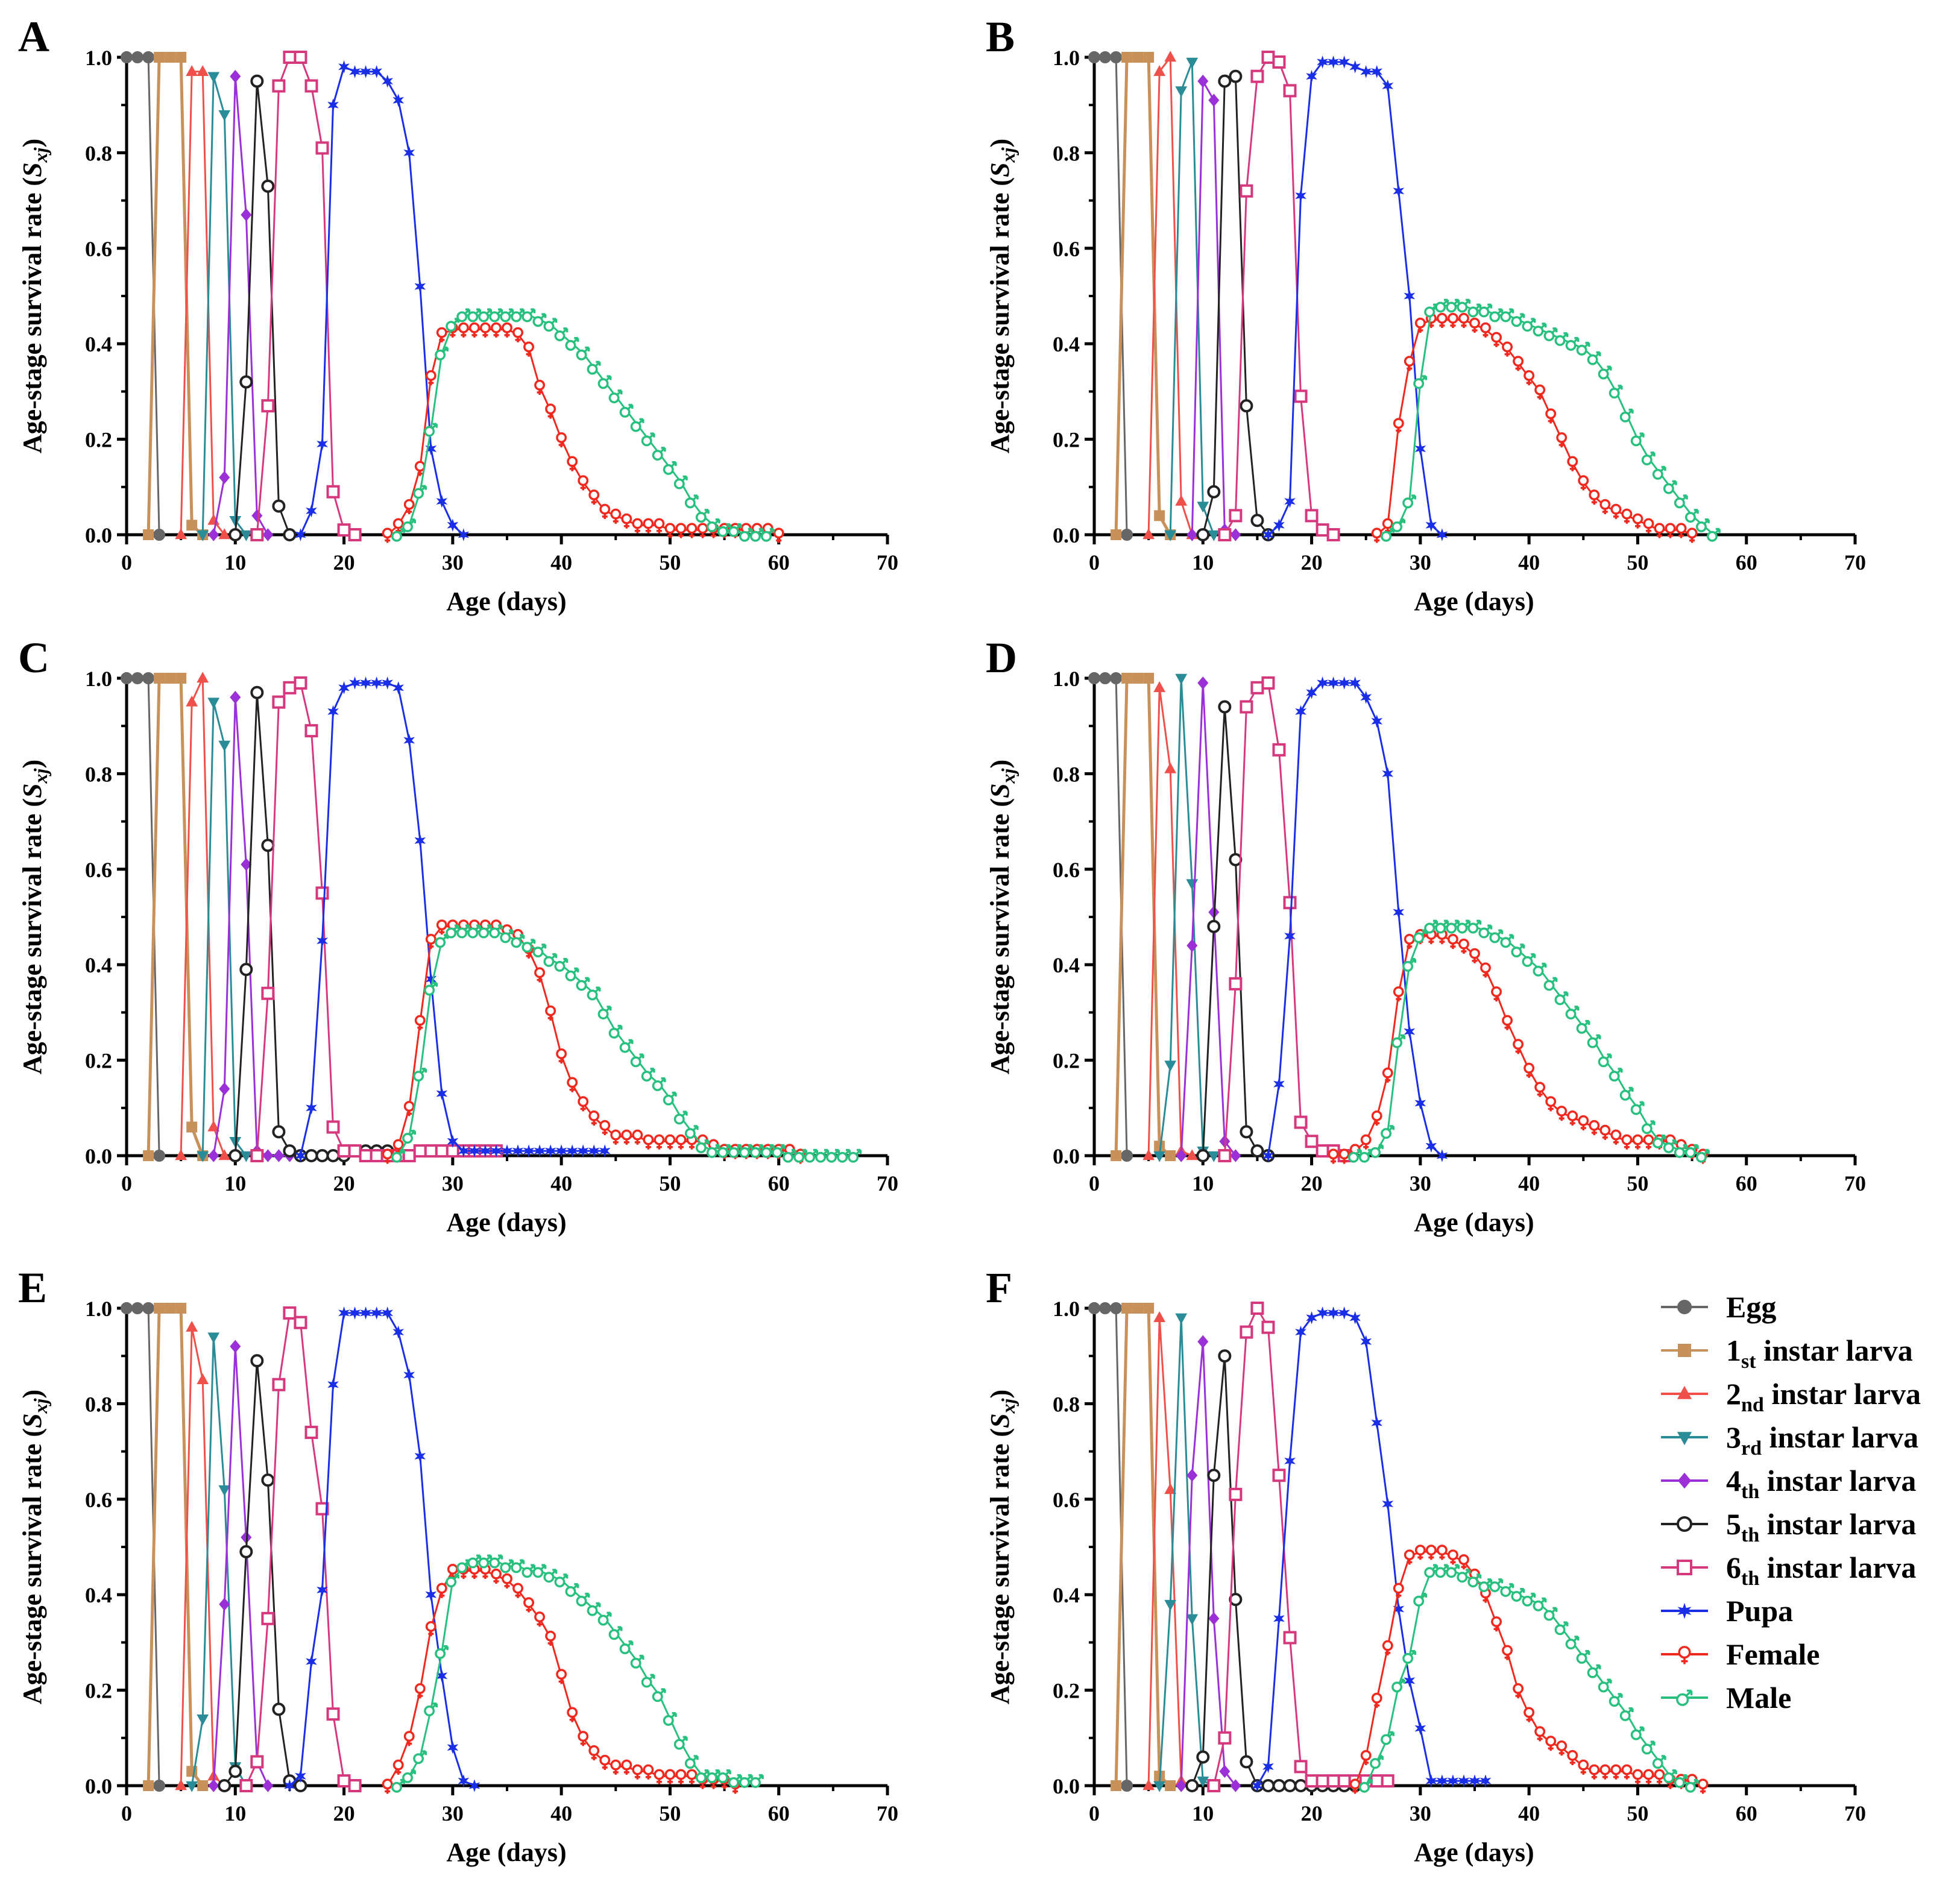  Describe the element at coordinates (279, 926) in the screenshot. I see `series-4th-instar-larva` at that location.